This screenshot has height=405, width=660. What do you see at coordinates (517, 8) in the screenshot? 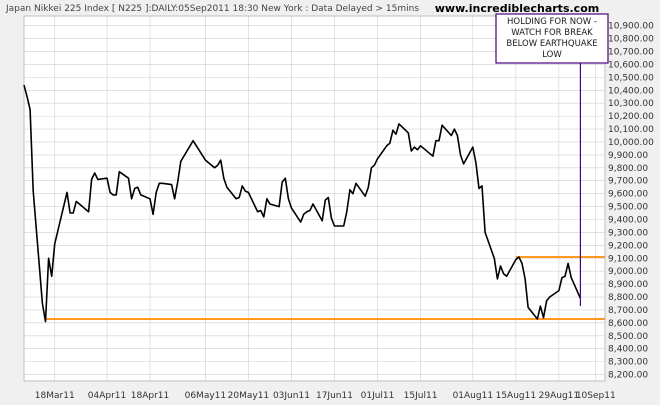
I see `site-watermark: www.incrediblecharts.com` at bounding box center [517, 8].